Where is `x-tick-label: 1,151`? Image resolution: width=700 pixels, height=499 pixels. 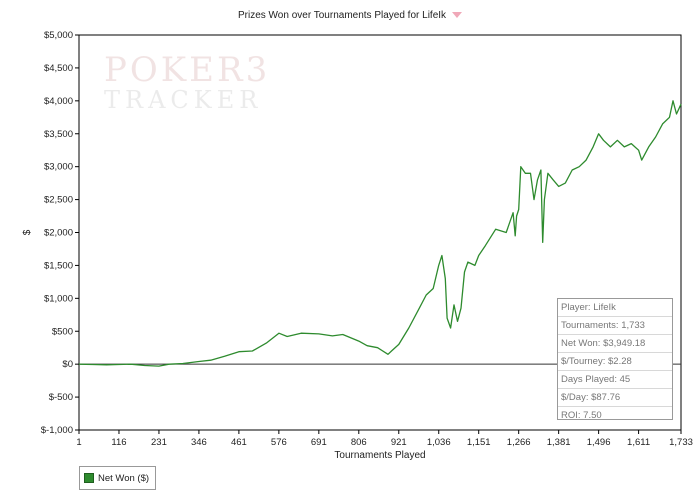
x-tick-label: 1,151 is located at coordinates (479, 442).